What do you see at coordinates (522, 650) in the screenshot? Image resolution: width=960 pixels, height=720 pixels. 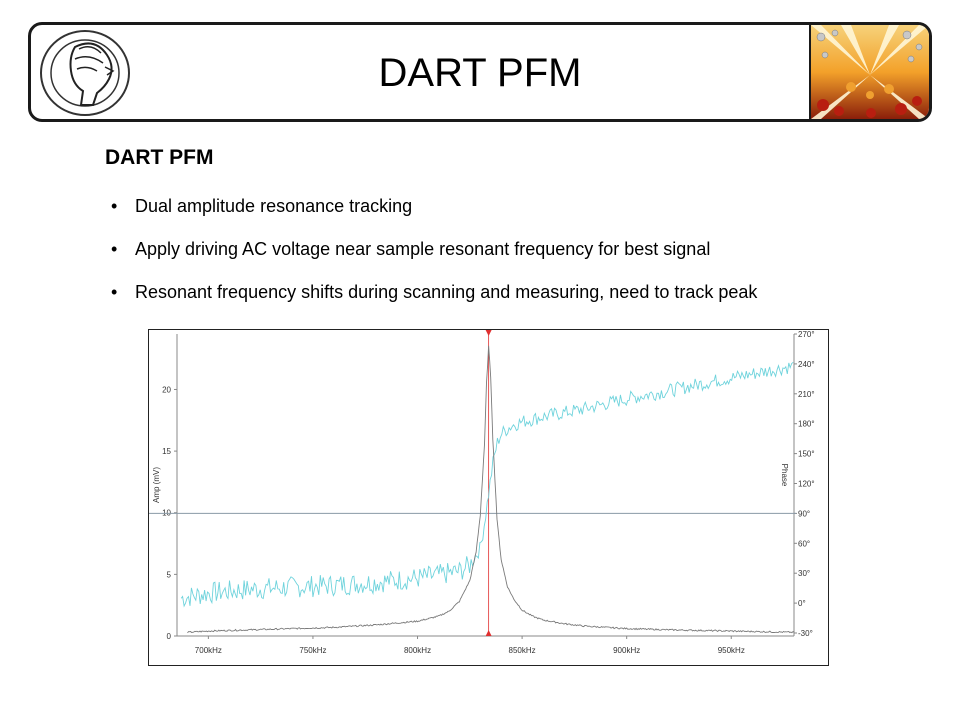 I see `x-tick-label: 850kHz` at bounding box center [522, 650].